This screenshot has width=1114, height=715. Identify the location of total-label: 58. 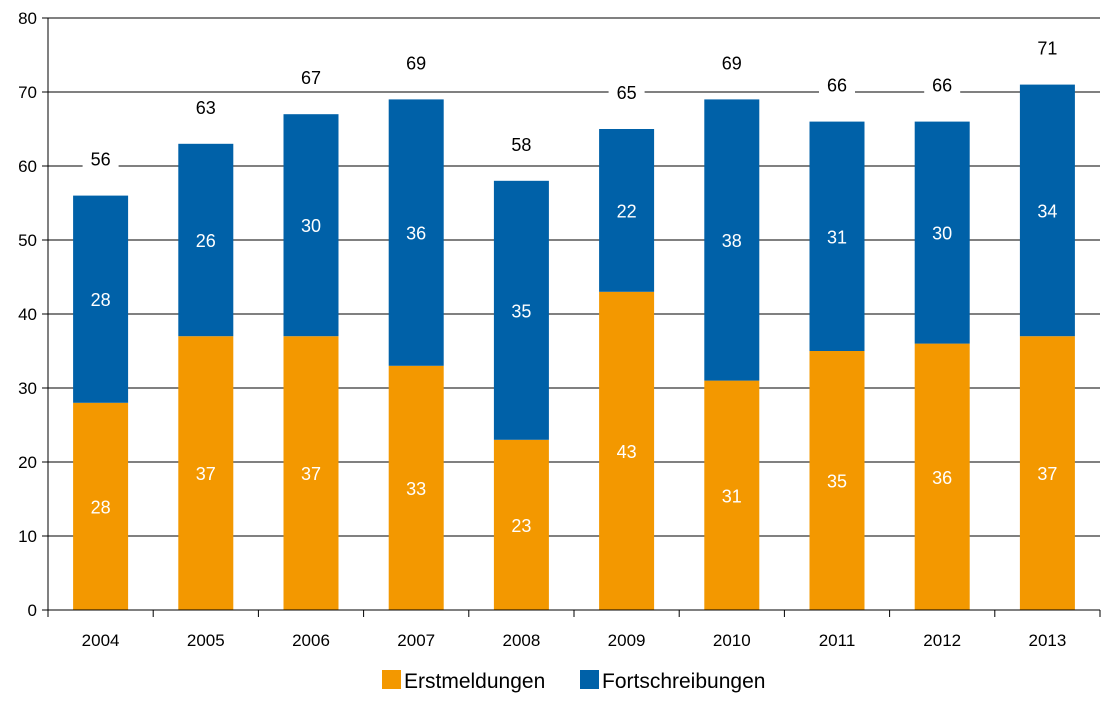
(521, 145).